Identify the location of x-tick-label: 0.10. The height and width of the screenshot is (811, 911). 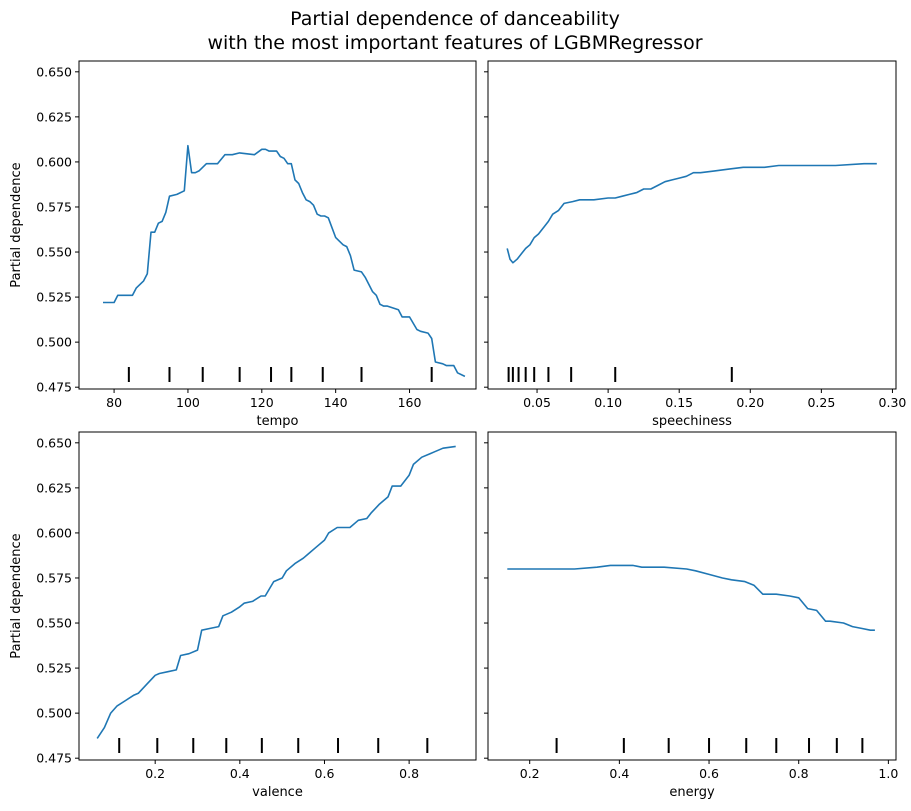
(608, 402).